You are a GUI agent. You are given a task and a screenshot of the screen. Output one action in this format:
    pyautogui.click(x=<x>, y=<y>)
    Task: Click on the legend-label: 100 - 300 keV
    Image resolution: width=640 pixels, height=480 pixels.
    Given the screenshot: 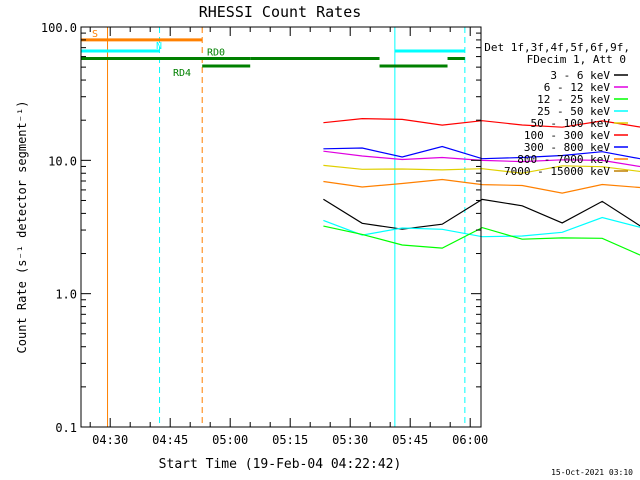 What is the action you would take?
    pyautogui.click(x=567, y=135)
    